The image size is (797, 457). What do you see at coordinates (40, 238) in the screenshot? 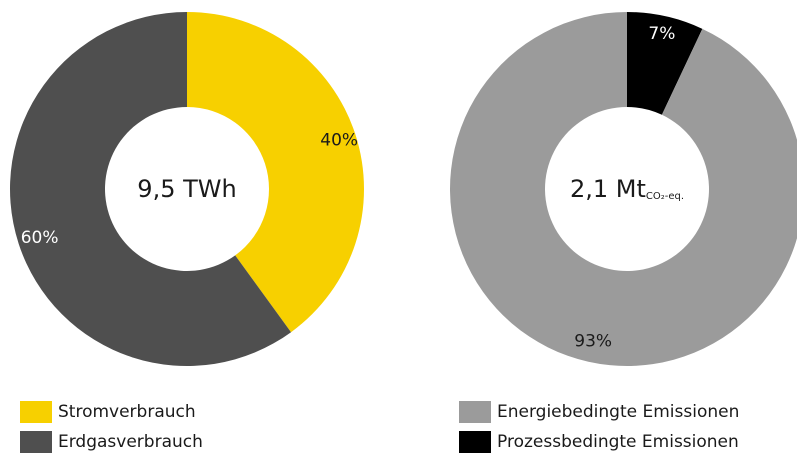
I see `slice-value-label-erdgasverbrauch: 60%` at bounding box center [40, 238].